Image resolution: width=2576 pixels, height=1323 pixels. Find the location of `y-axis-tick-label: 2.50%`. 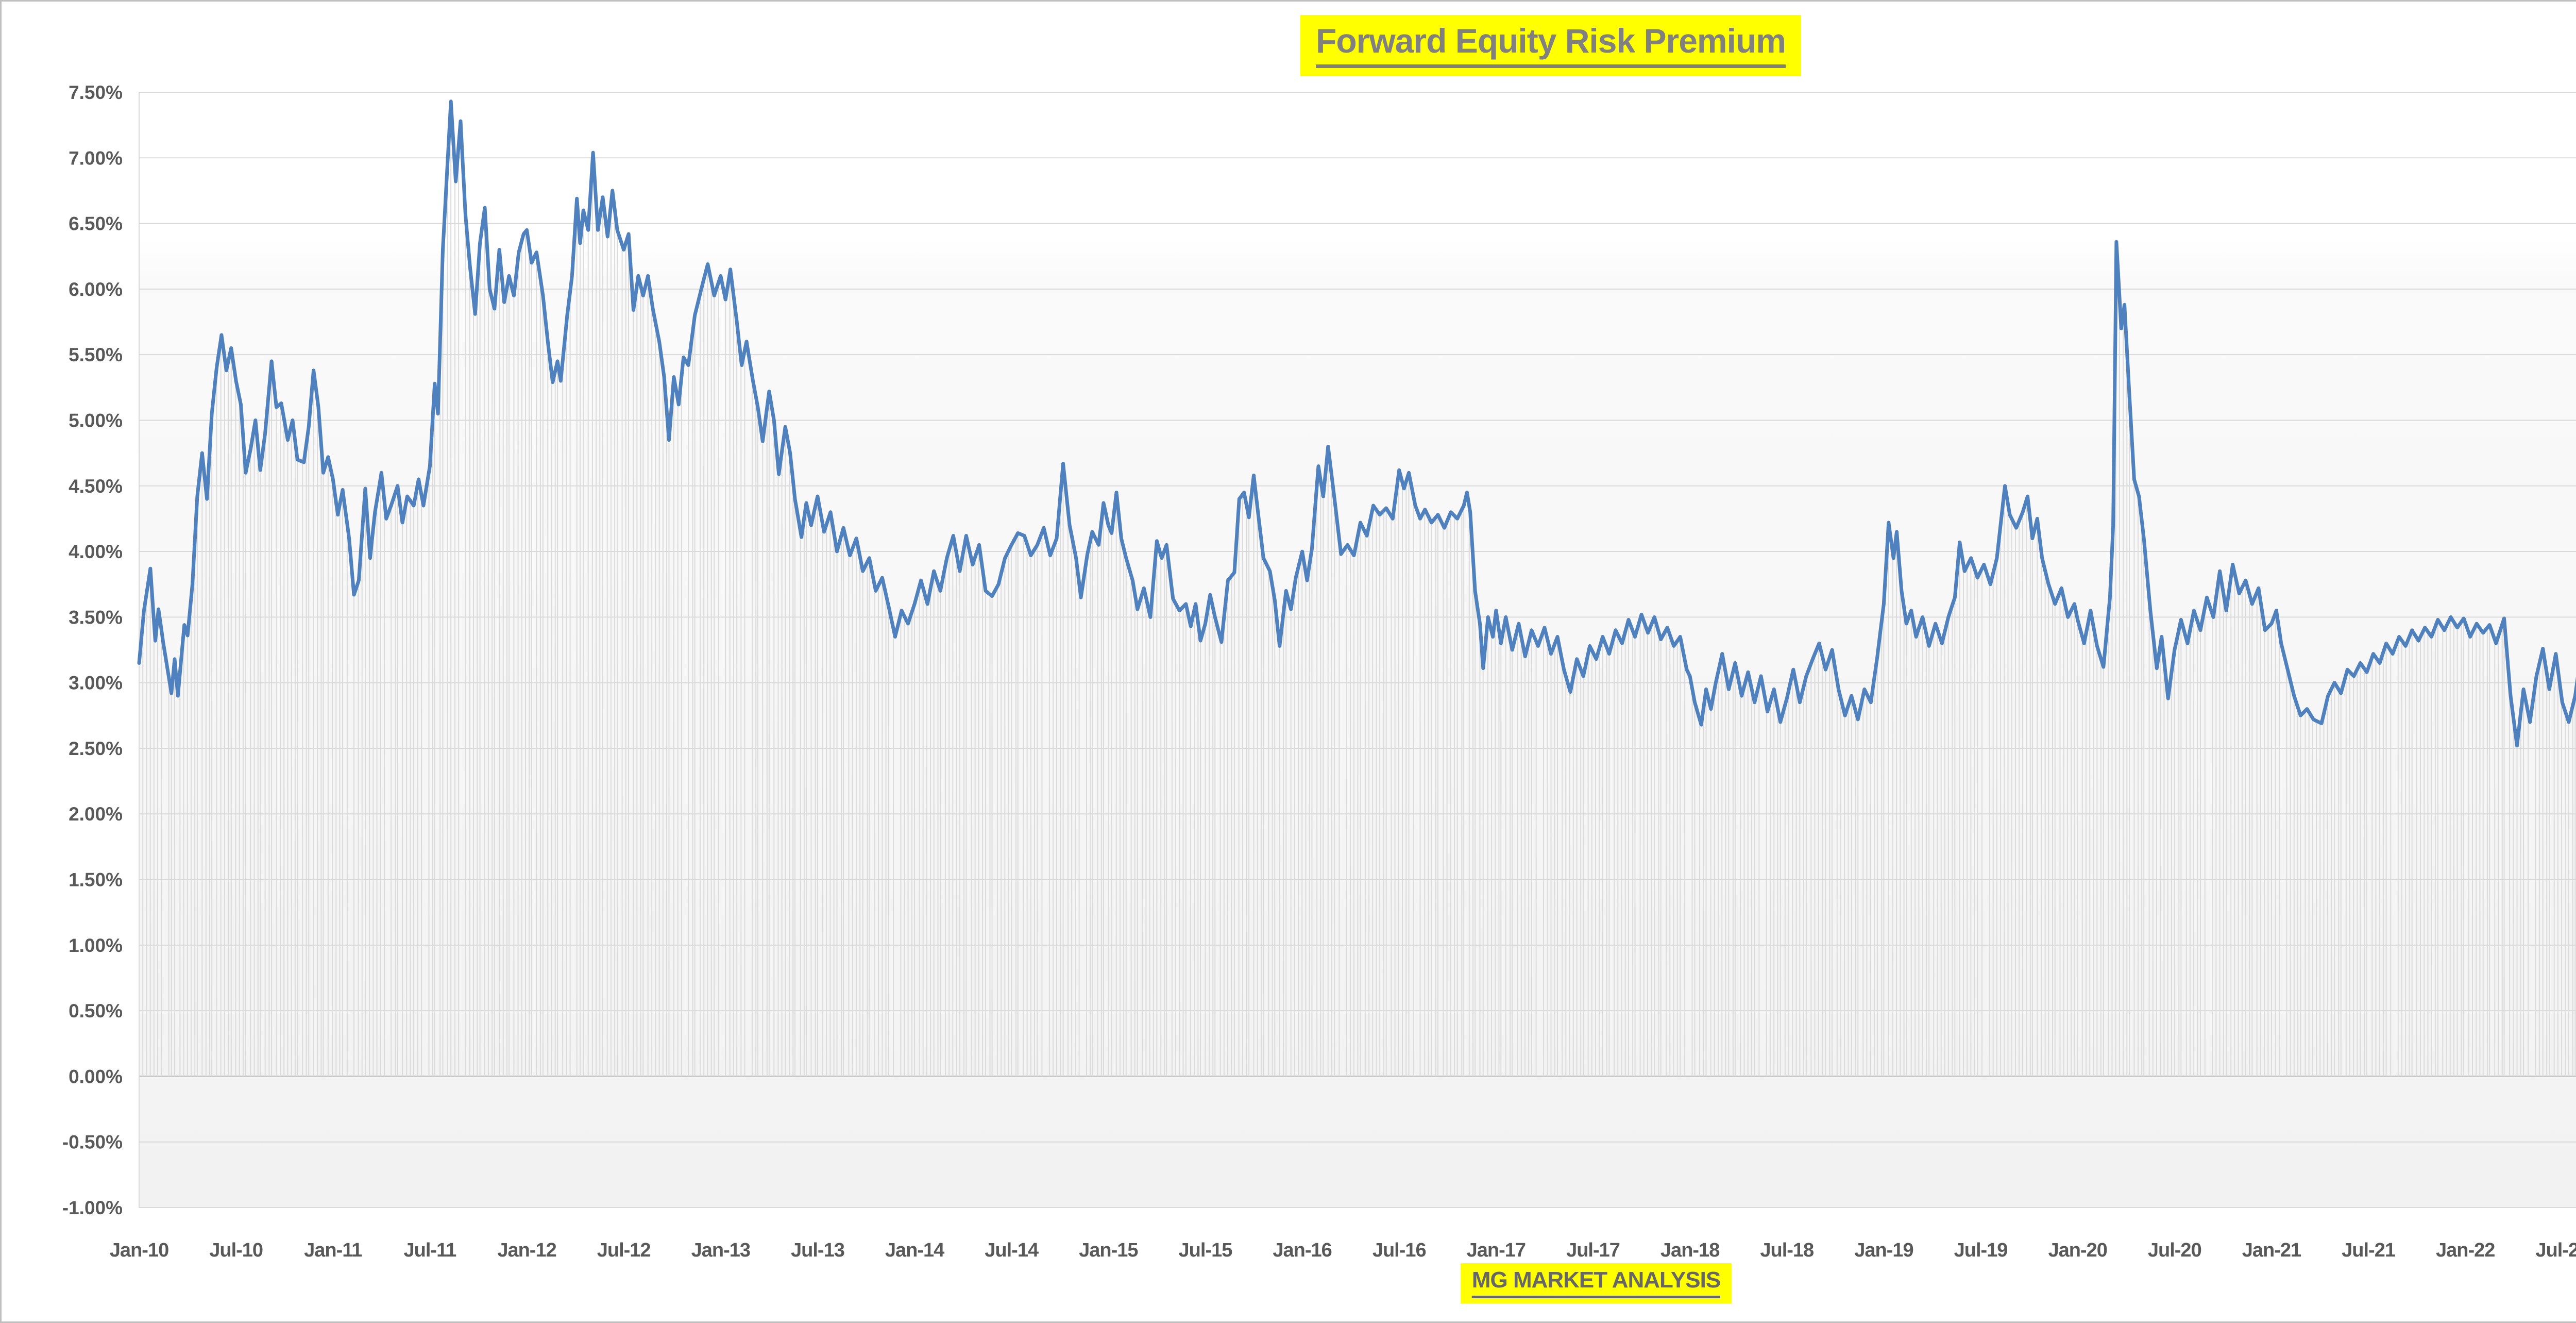

y-axis-tick-label: 2.50% is located at coordinates (96, 748).